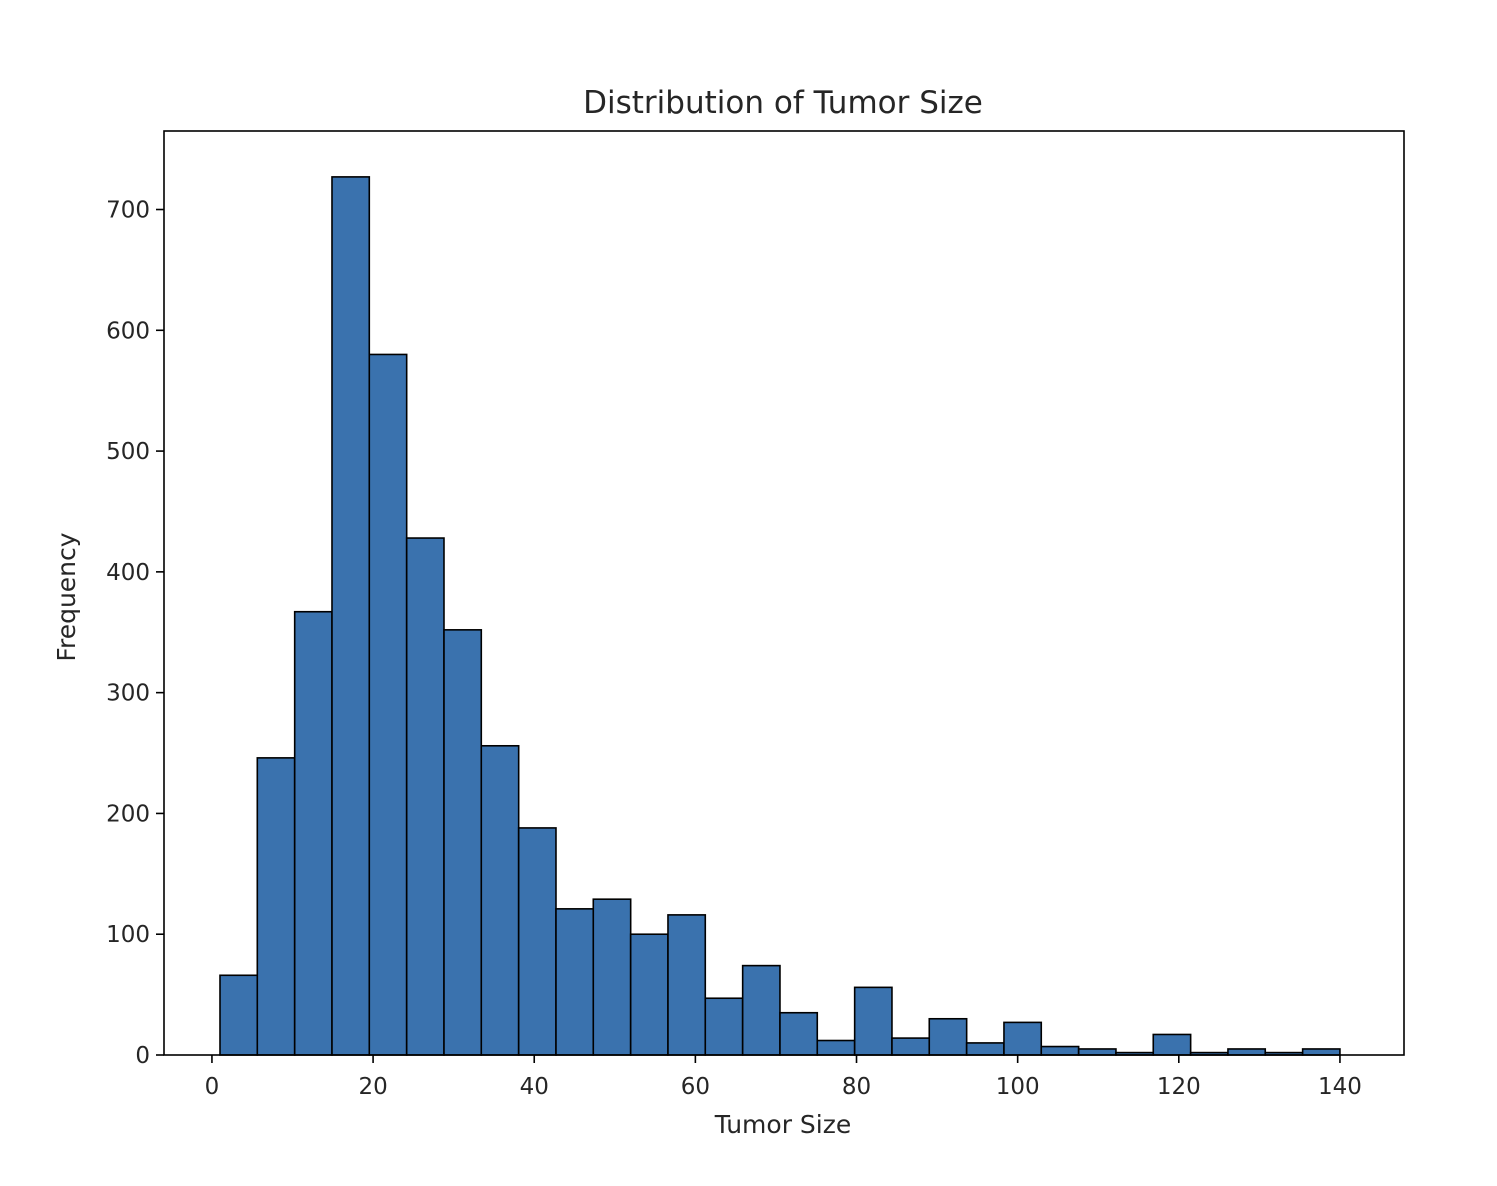  Describe the element at coordinates (142, 1056) in the screenshot. I see `y-tick-label: 0` at that location.